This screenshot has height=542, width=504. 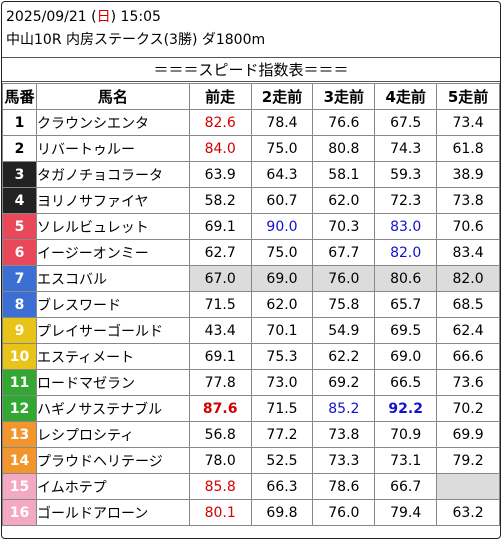 I want to click on horse-number: 11, so click(x=19, y=382).